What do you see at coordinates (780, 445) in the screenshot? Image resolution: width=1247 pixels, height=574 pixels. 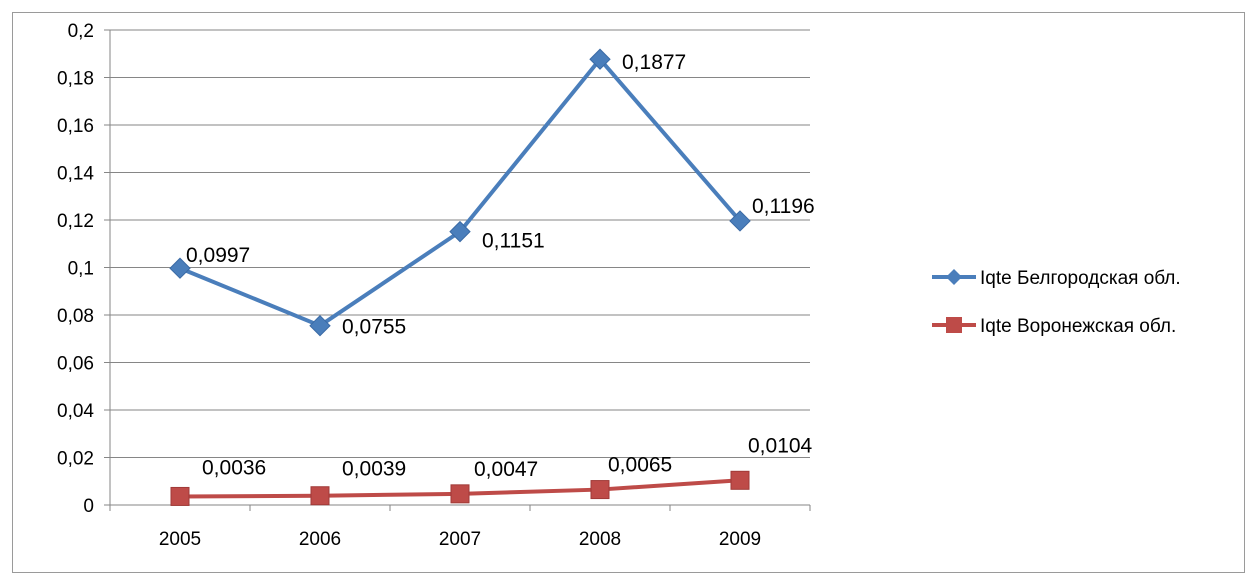 I see `data-label: 0,0104` at bounding box center [780, 445].